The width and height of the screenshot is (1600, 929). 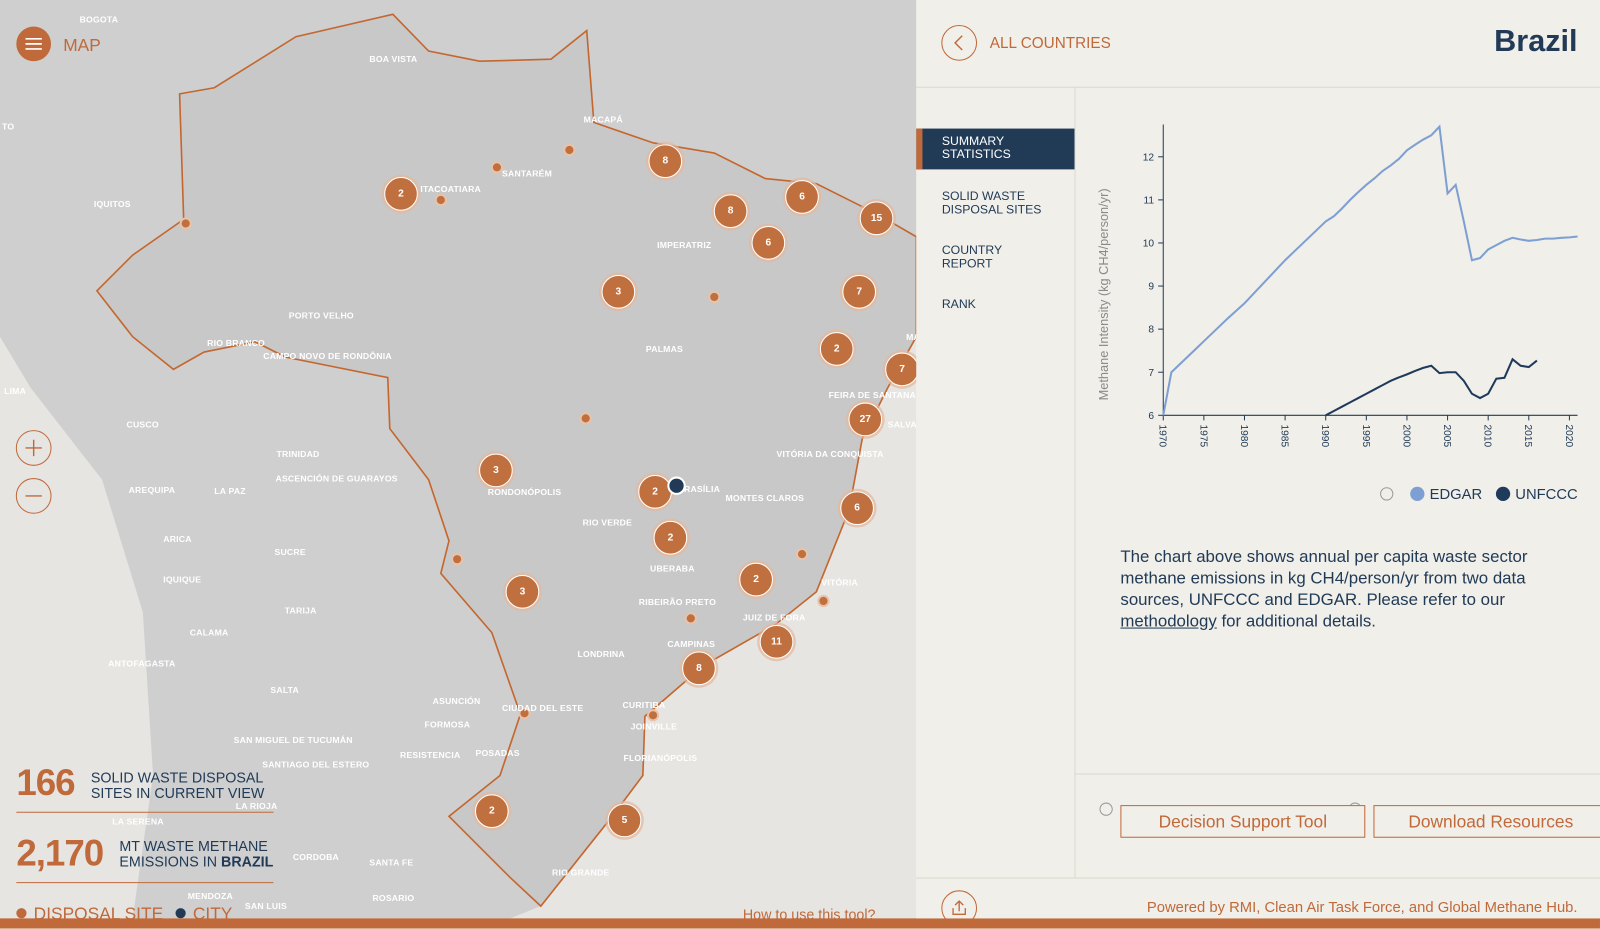 What do you see at coordinates (99, 19) in the screenshot?
I see `place-label: BOGOTA` at bounding box center [99, 19].